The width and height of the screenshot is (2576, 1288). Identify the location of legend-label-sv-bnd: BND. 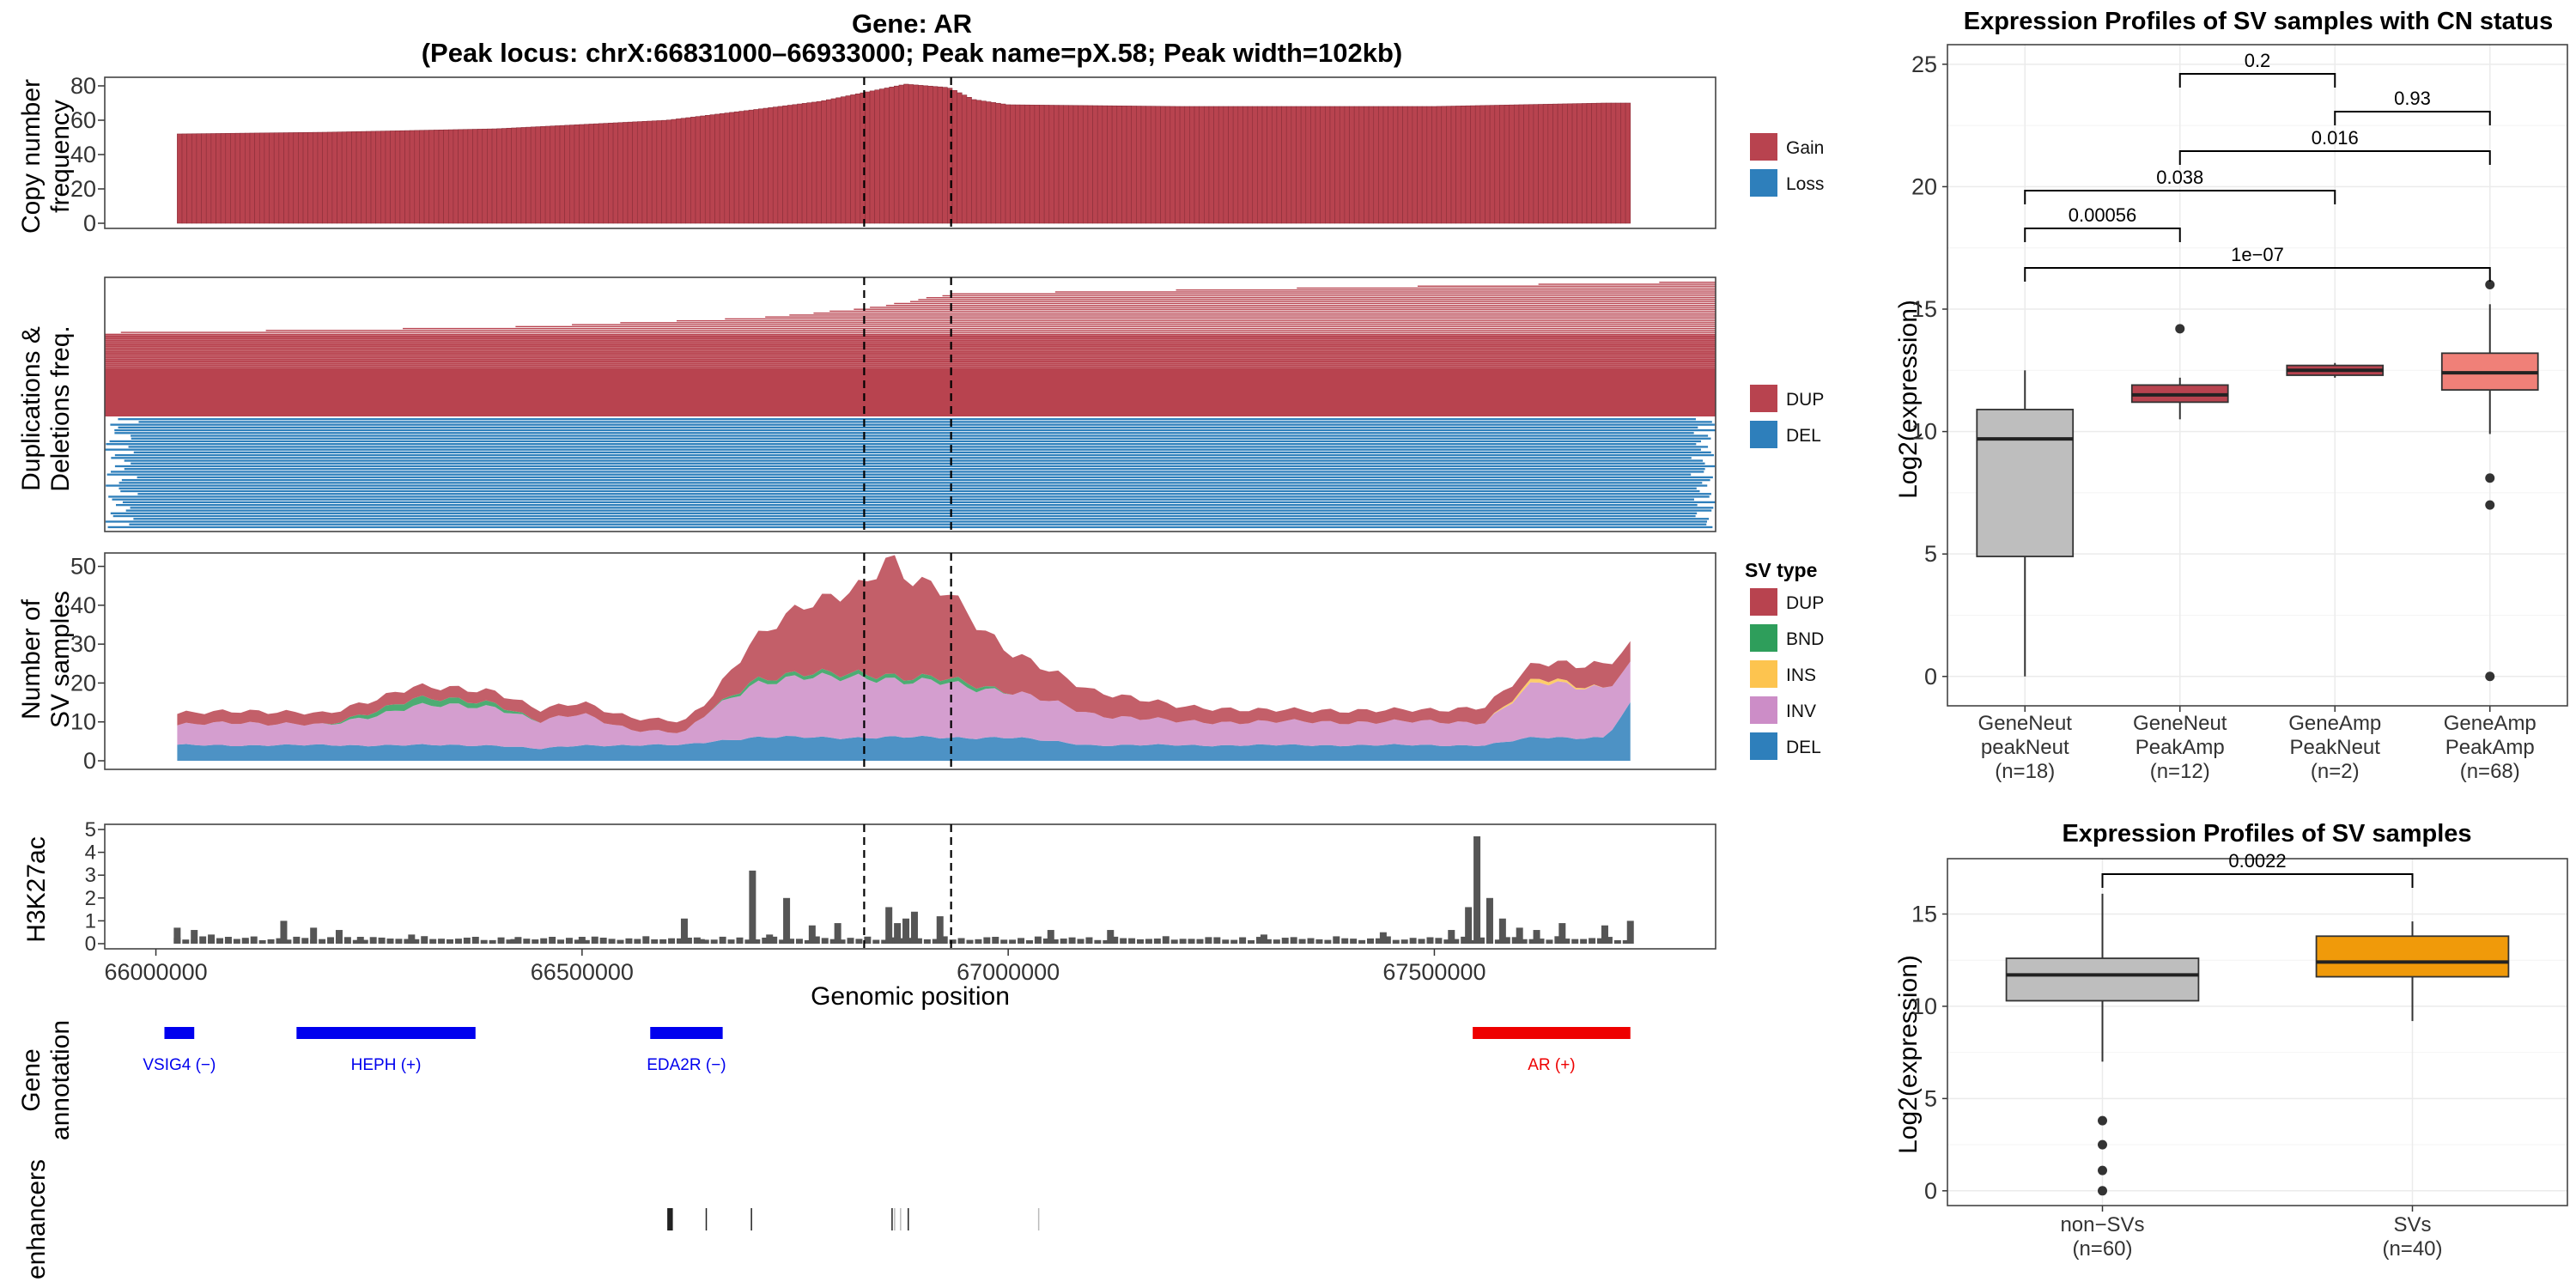
(1805, 639).